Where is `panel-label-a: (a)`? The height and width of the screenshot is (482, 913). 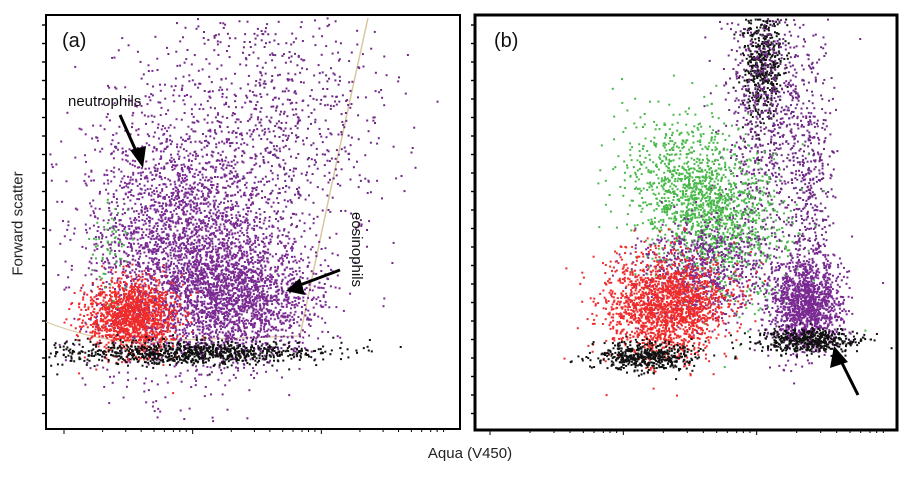
panel-label-a: (a) is located at coordinates (74, 41).